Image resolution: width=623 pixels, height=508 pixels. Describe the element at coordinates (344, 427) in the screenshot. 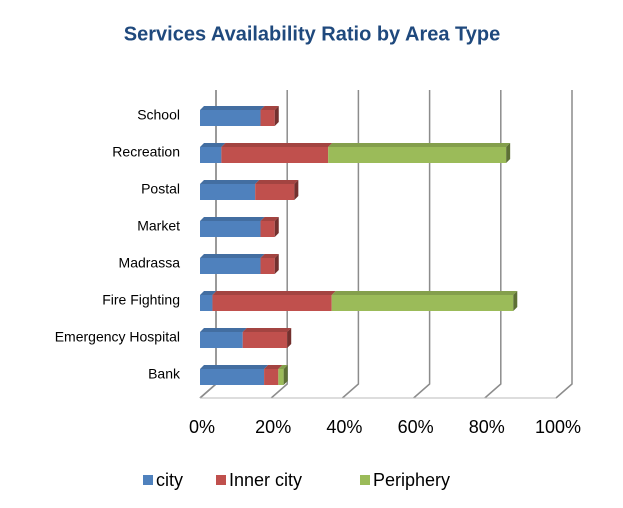

I see `x-tick-label: 40%` at that location.